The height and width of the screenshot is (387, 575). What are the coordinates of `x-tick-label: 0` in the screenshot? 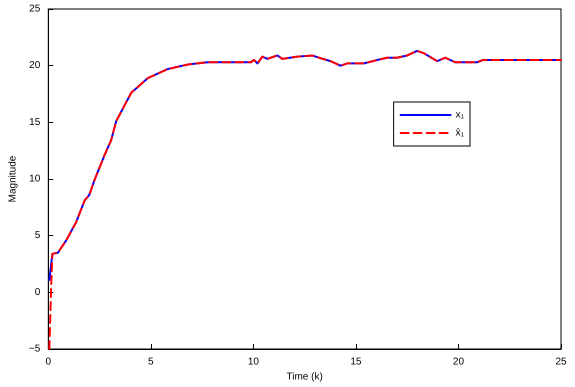 It's located at (49, 362).